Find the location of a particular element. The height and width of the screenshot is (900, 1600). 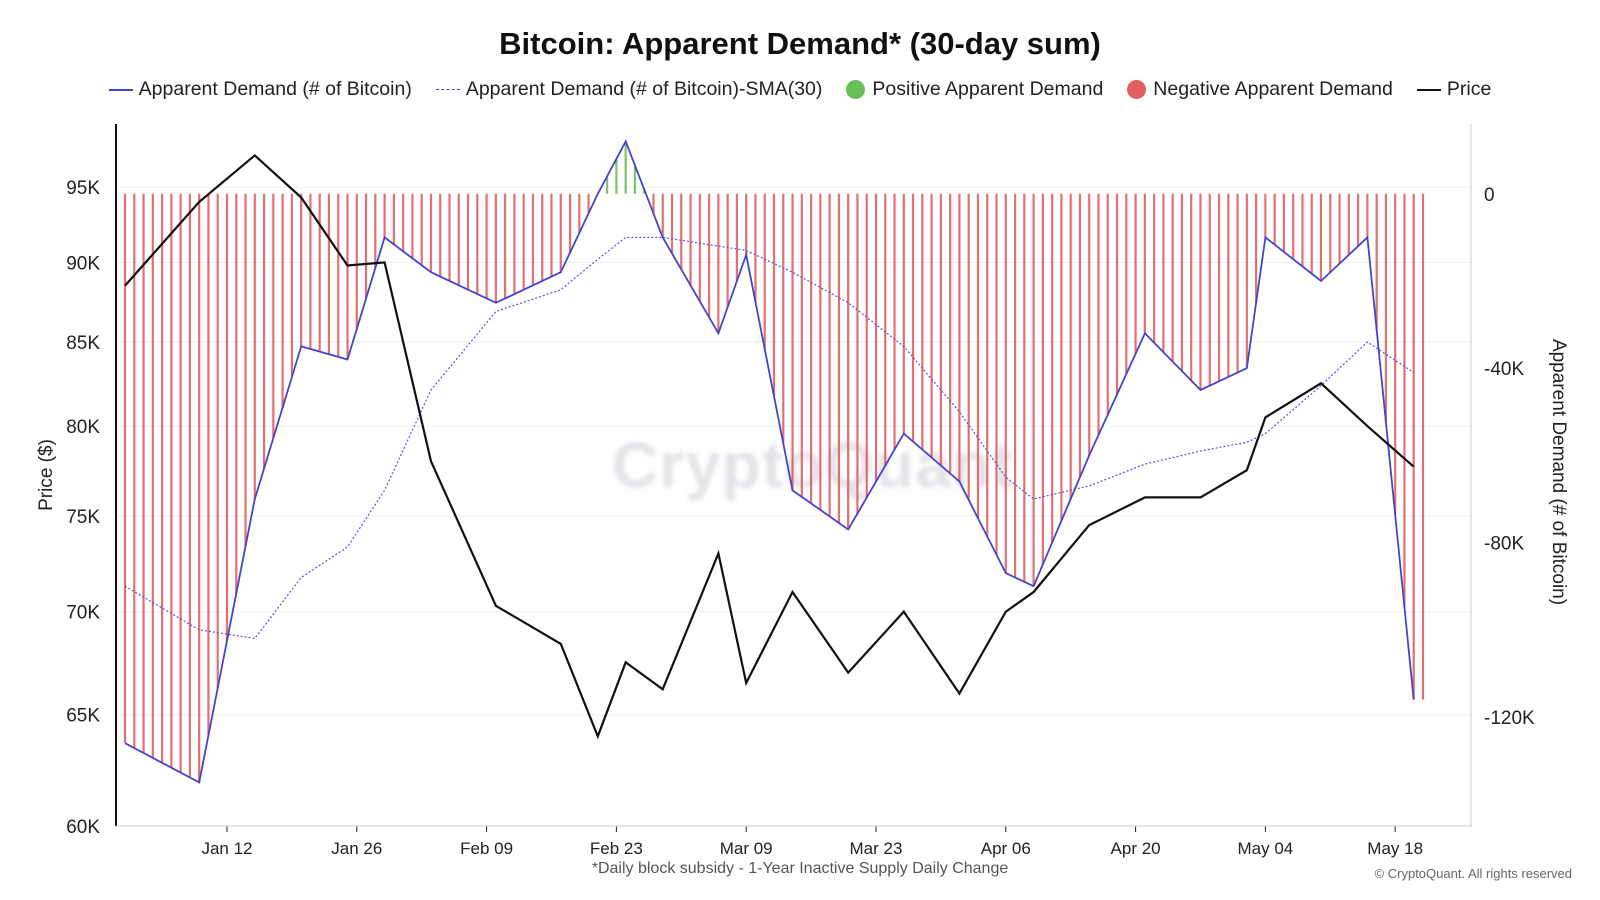

x-tick-label: May 18 is located at coordinates (1395, 848).